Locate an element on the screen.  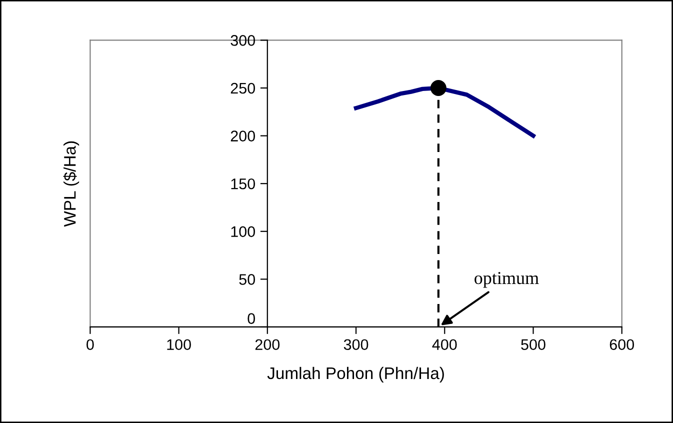
y-tick-label: 250 is located at coordinates (243, 88).